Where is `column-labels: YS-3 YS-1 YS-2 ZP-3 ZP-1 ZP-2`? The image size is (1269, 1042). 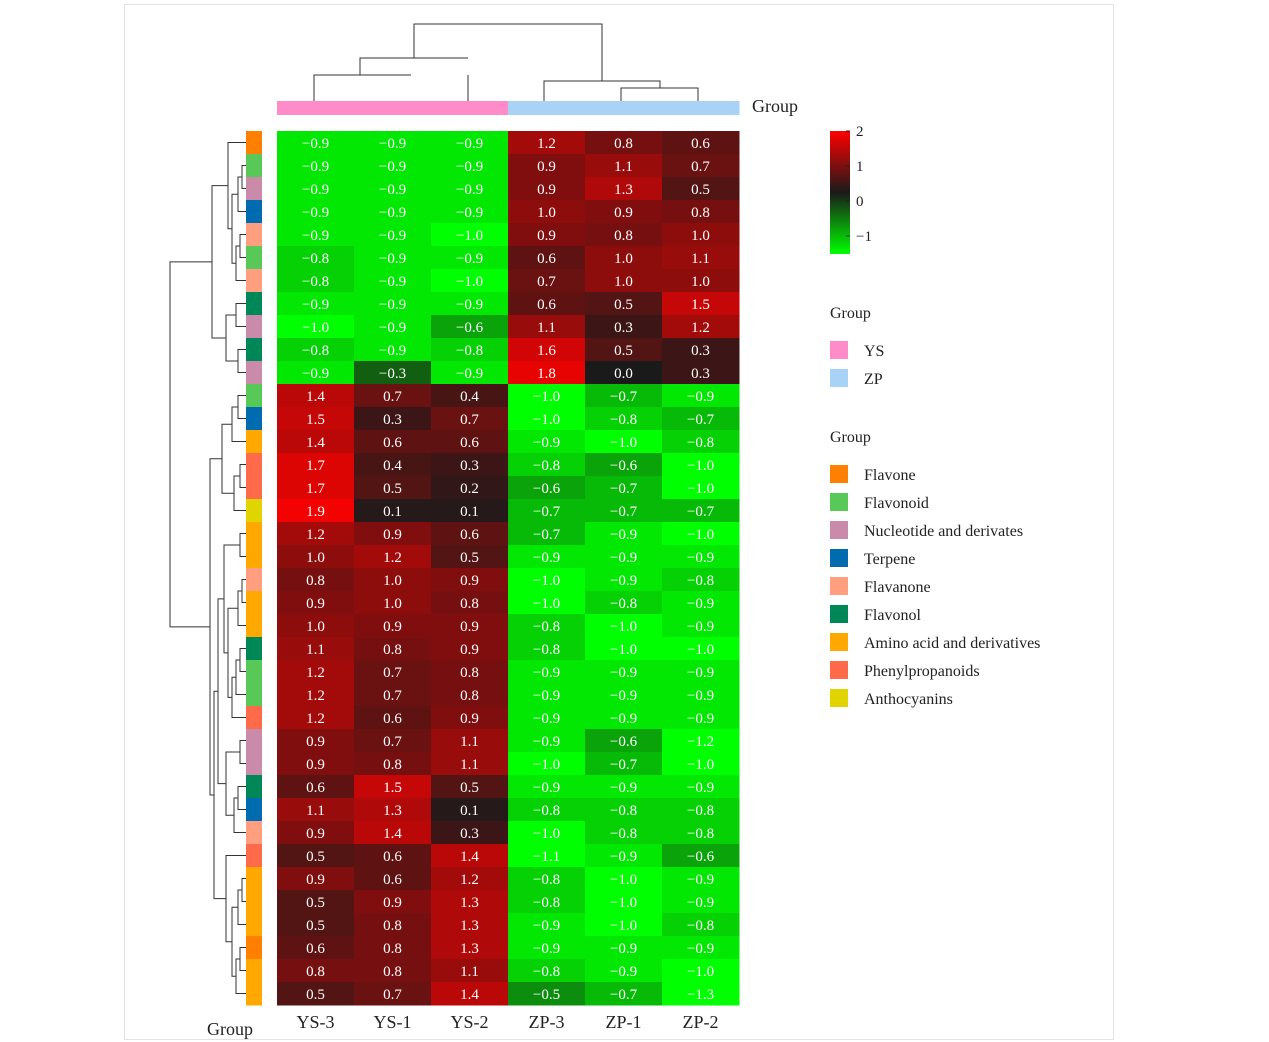 column-labels: YS-3 YS-1 YS-2 ZP-3 ZP-1 ZP-2 is located at coordinates (507, 1022).